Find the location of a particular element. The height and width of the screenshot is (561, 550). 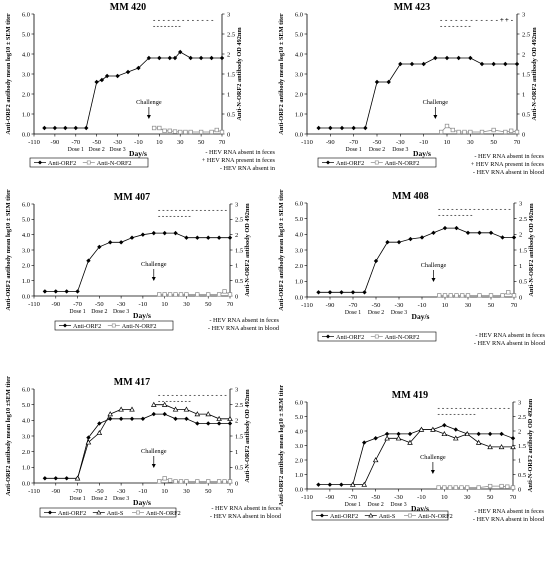

chart-title: MM 423 is located at coordinates (412, 7).